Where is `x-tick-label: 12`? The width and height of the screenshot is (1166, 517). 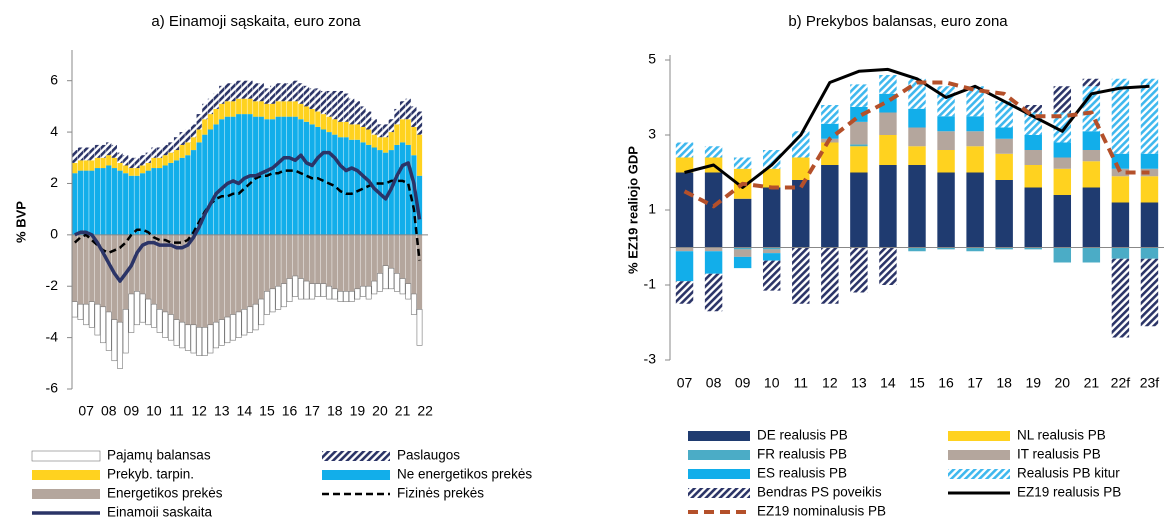 x-tick-label: 12 is located at coordinates (199, 411).